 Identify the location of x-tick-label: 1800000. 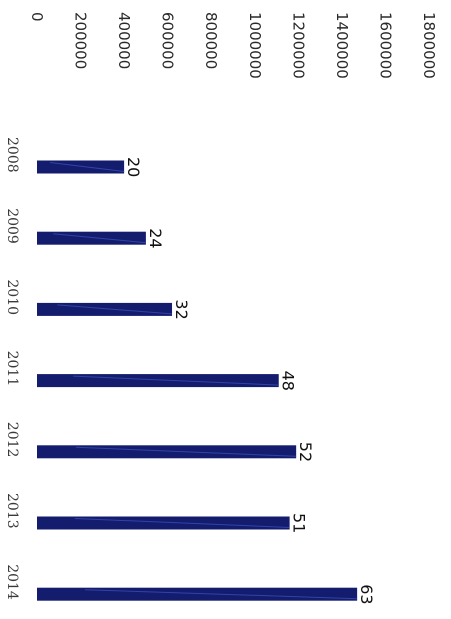
(429, 45).